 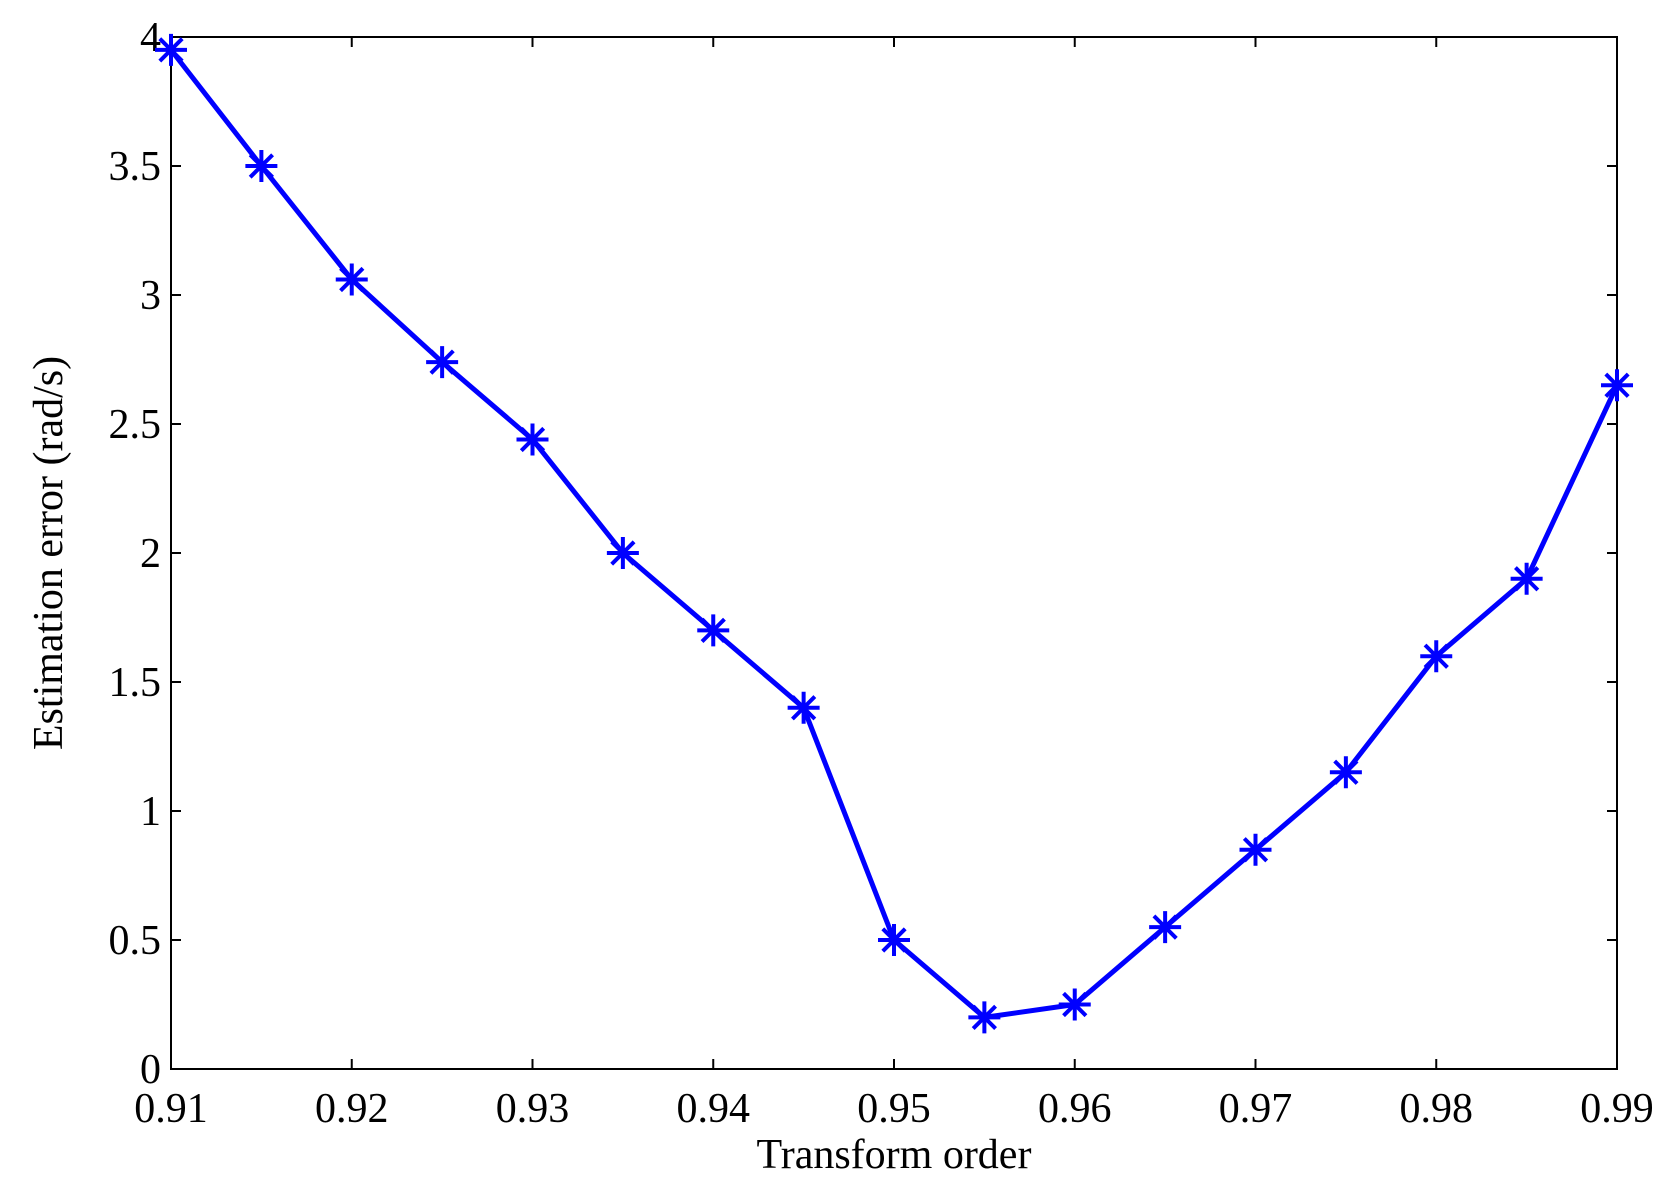 What do you see at coordinates (150, 812) in the screenshot?
I see `y-tick-label: 1` at bounding box center [150, 812].